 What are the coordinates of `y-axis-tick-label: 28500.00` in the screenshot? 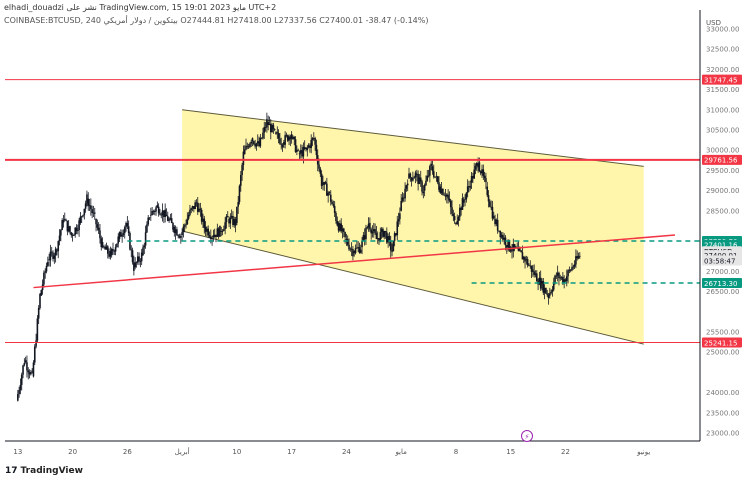 It's located at (722, 211).